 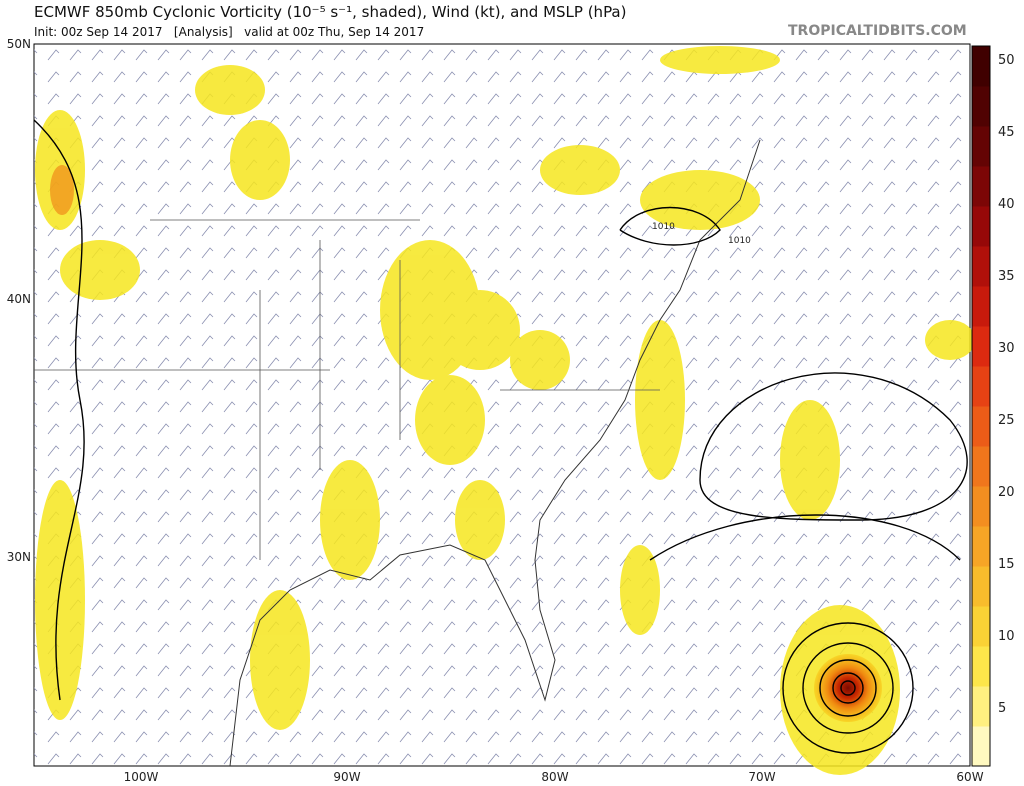 What do you see at coordinates (993, 406) in the screenshot?
I see `colorbar: 5 10 15 20 25 30 35 40 45 50` at bounding box center [993, 406].